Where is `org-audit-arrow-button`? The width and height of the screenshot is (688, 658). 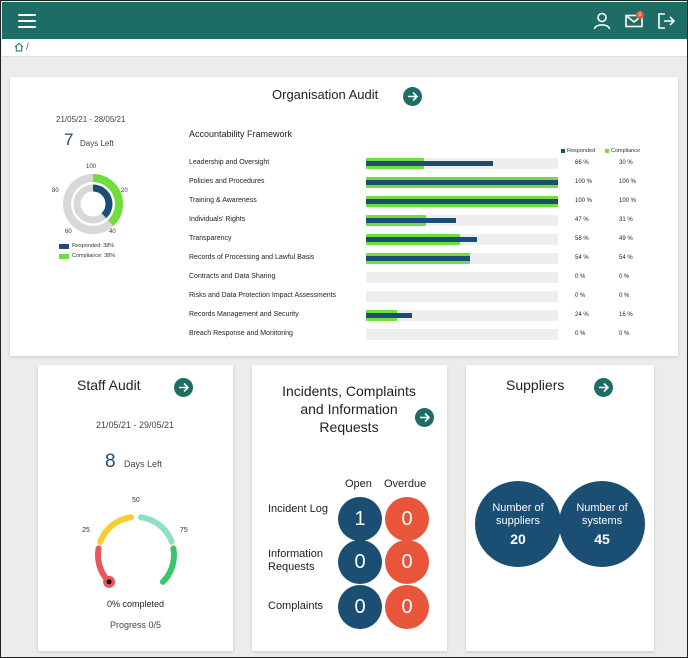 org-audit-arrow-button is located at coordinates (412, 96).